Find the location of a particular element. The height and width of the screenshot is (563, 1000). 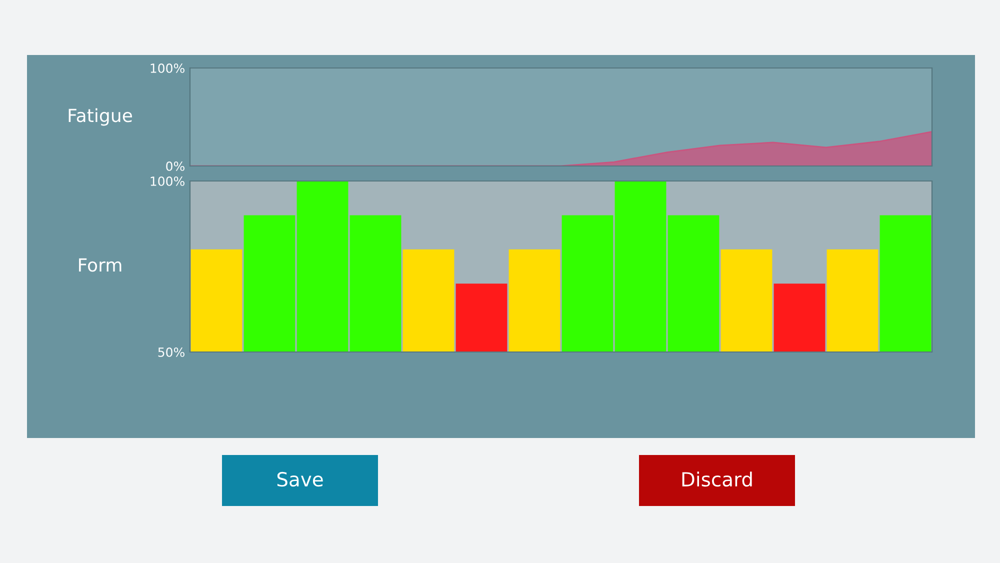

y-axis-title: Fatigue is located at coordinates (100, 117).